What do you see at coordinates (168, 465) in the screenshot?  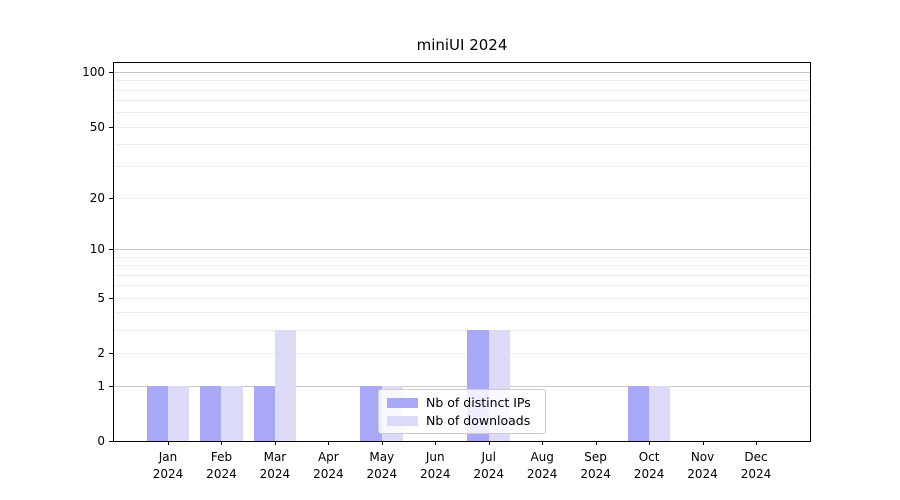 I see `x-tick-label-jan: Jan 2024` at bounding box center [168, 465].